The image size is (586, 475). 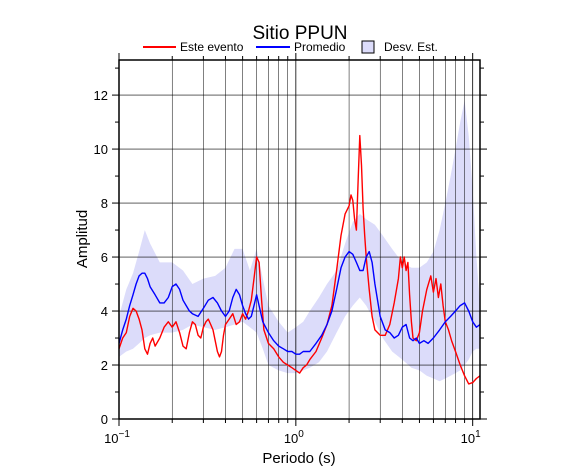 What do you see at coordinates (471, 437) in the screenshot?
I see `x-tick-label: 10¹` at bounding box center [471, 437].